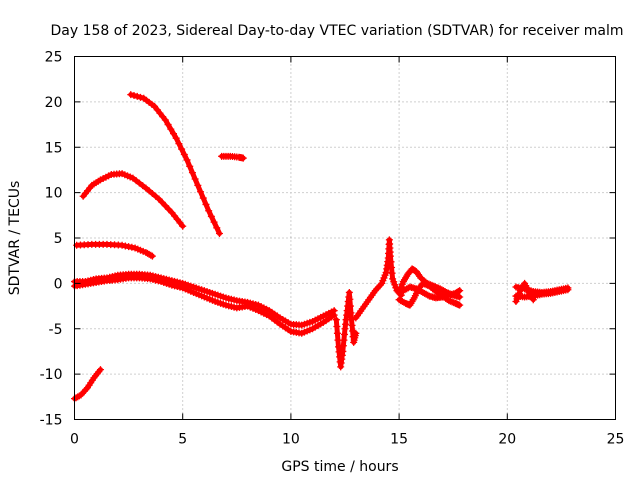 This screenshot has height=480, width=640. Describe the element at coordinates (182, 440) in the screenshot. I see `x-tick-label: 5` at that location.